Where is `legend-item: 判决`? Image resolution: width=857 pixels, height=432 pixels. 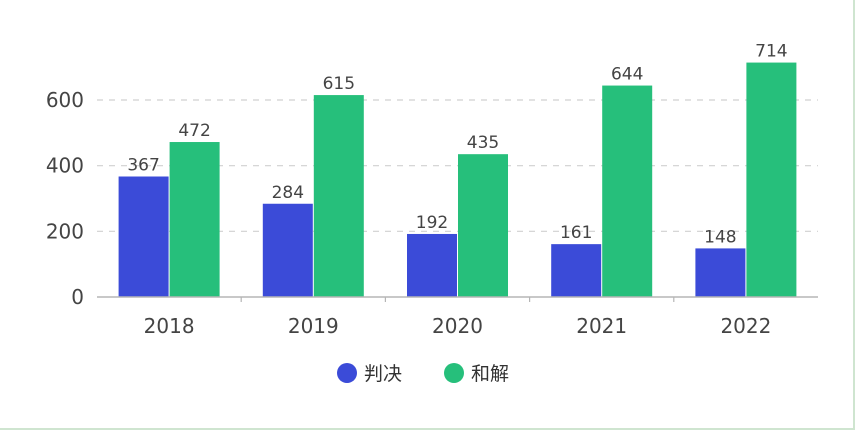 legend-item: 判决 is located at coordinates (369, 374).